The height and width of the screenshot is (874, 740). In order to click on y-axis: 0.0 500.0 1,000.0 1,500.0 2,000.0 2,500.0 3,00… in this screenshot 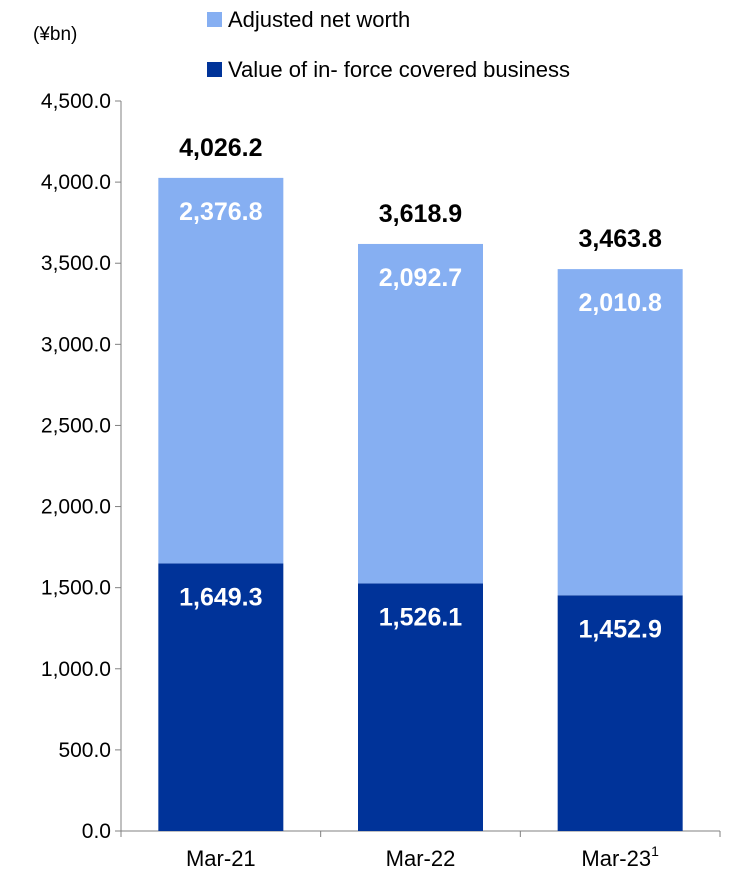, I will do `click(81, 466)`.